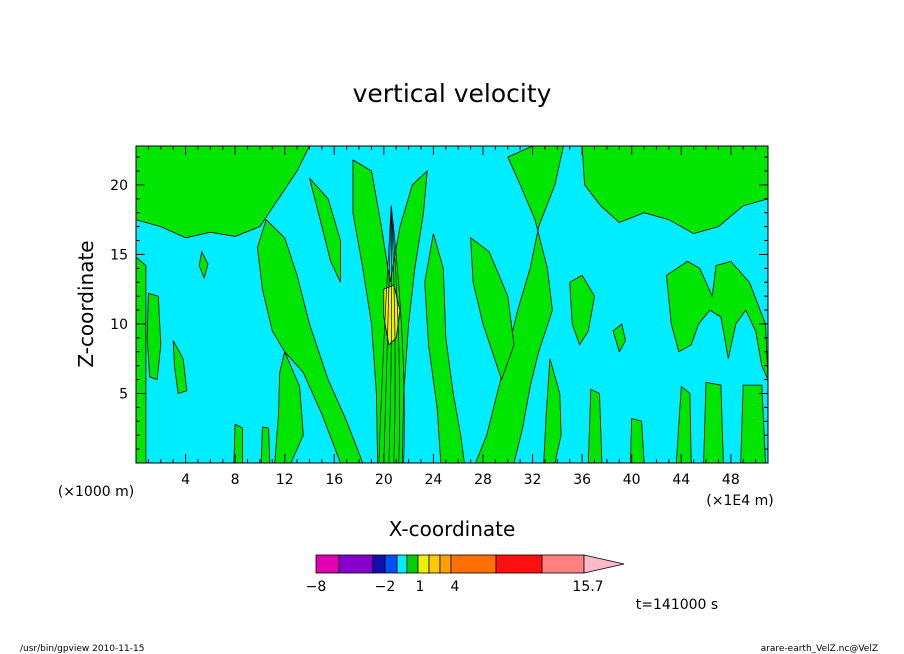 This screenshot has width=904, height=654. What do you see at coordinates (552, 410) in the screenshot?
I see `positive-region-right-foot` at bounding box center [552, 410].